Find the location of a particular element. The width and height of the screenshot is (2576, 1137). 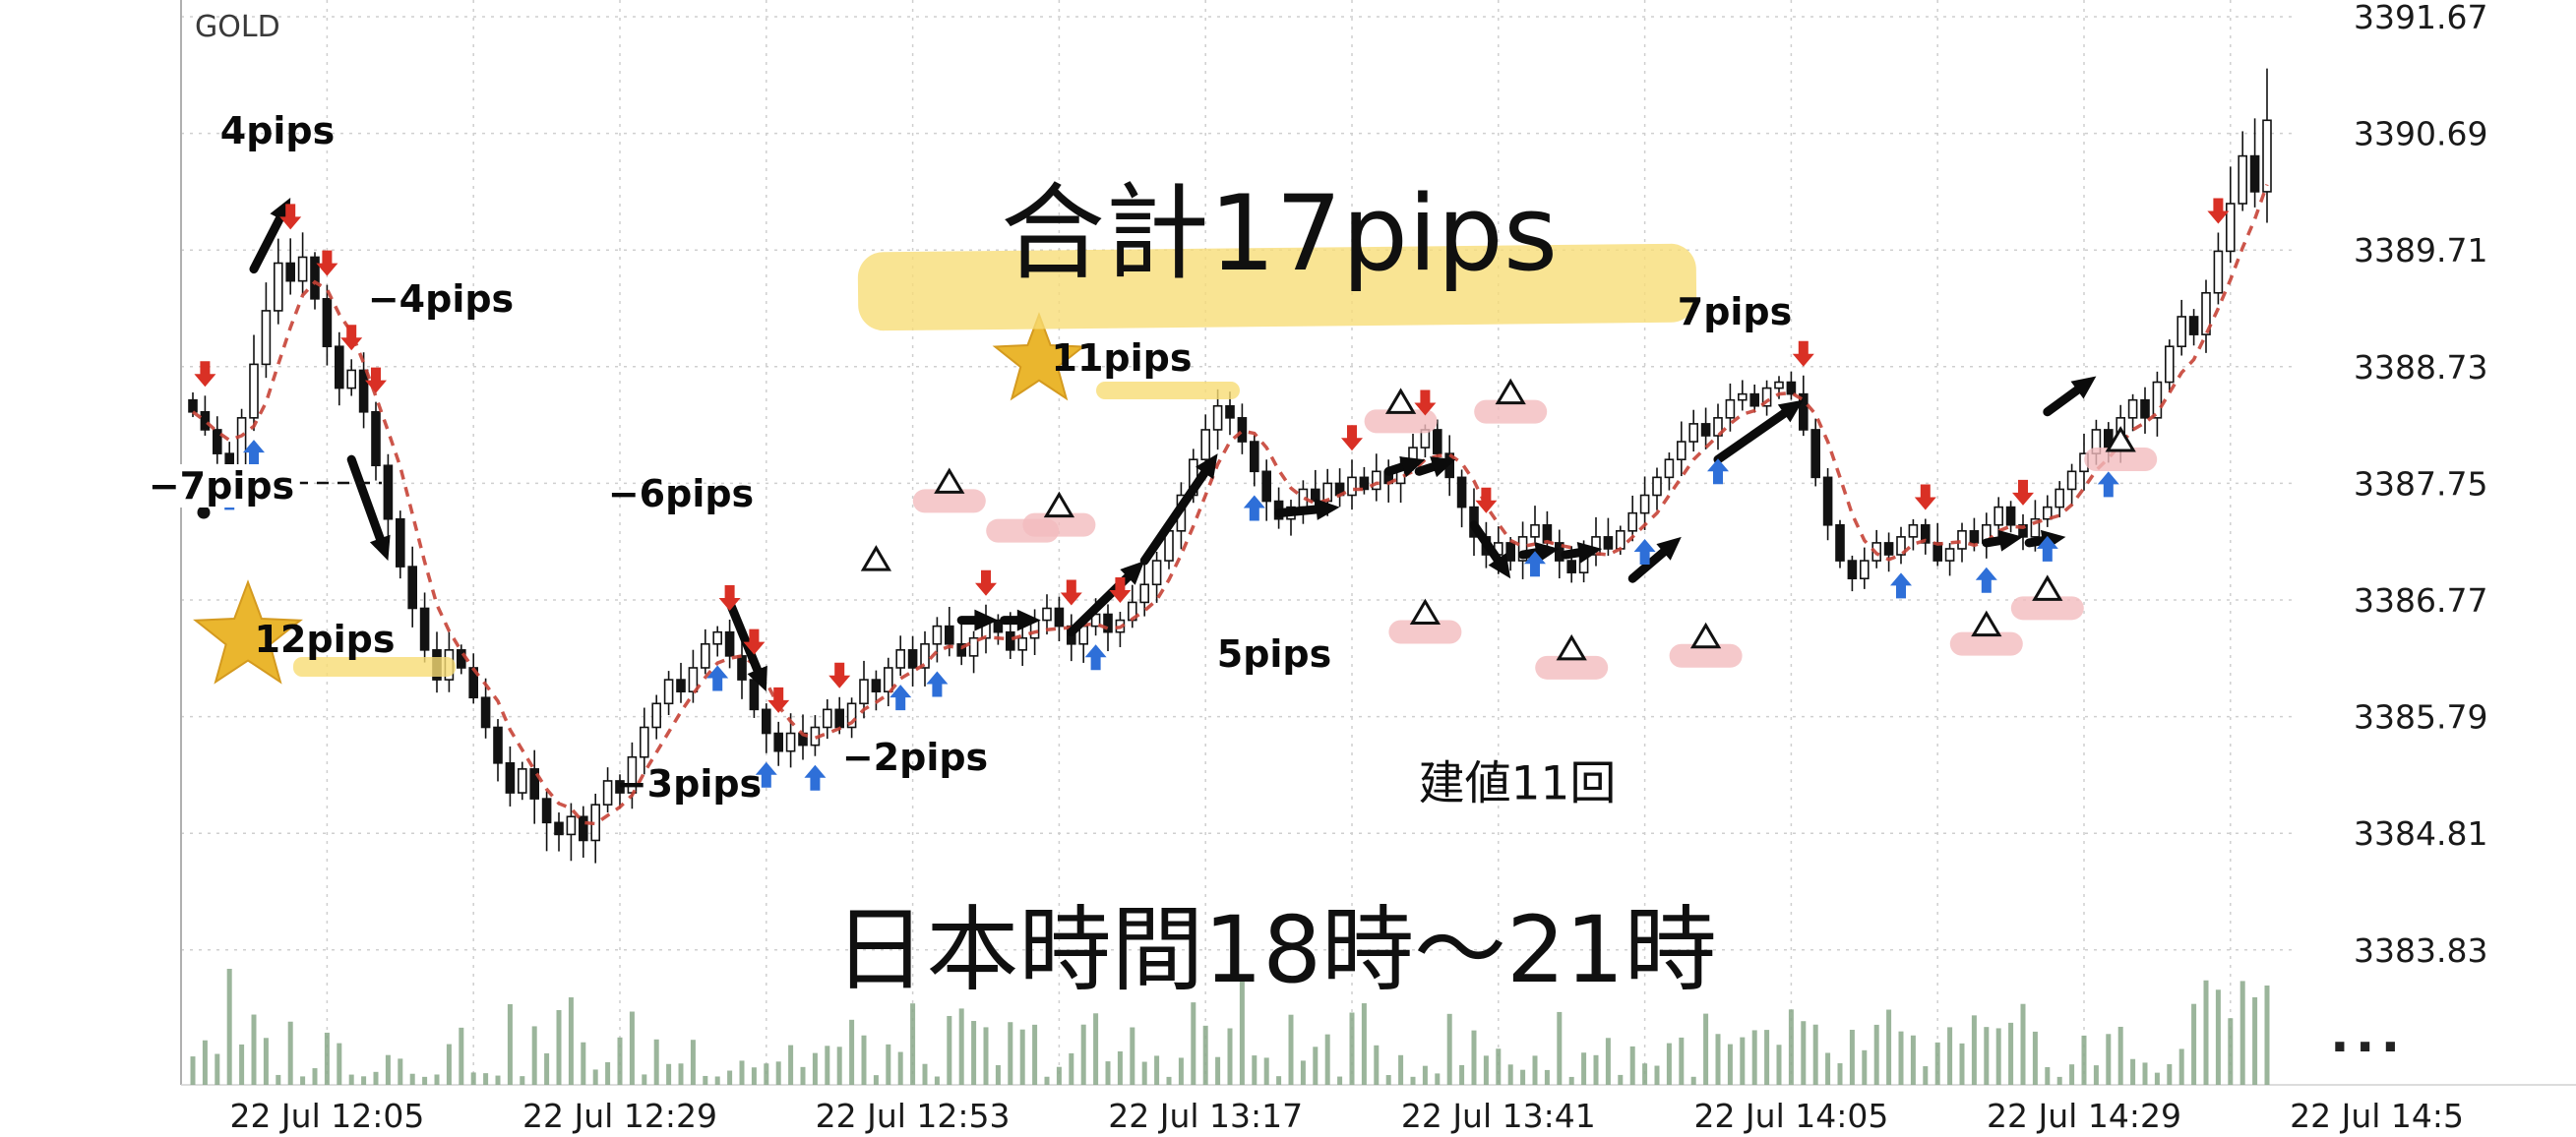

time-tick-label: 22 Jul 14:29 is located at coordinates (2084, 1116).